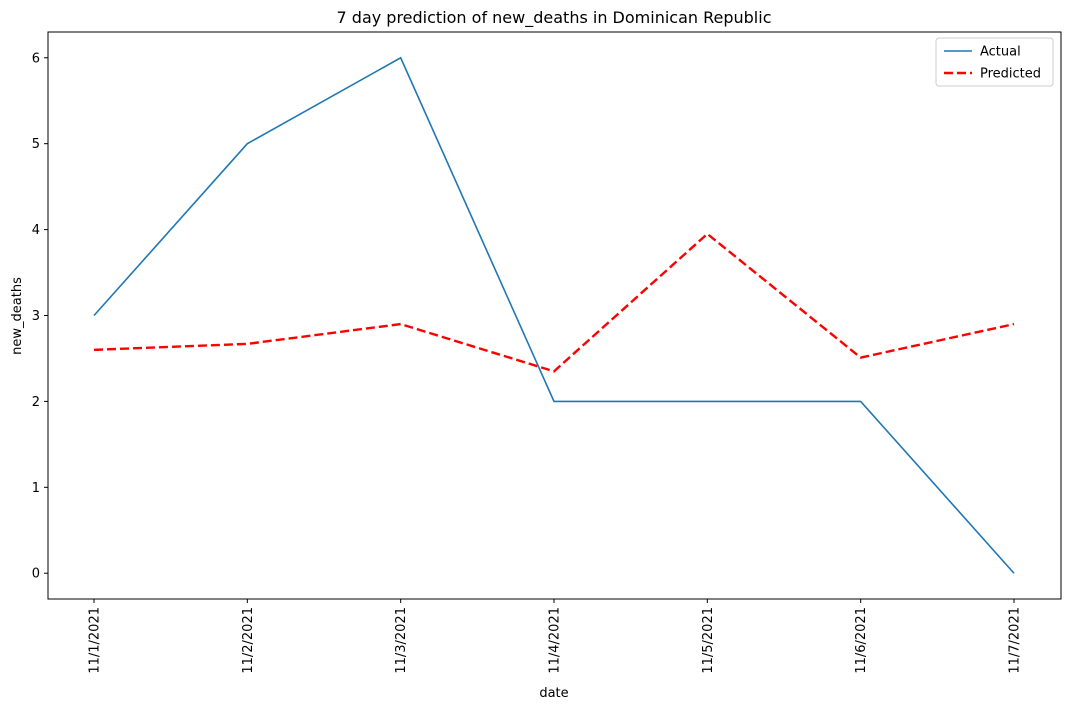  I want to click on y-axis-ticks: 0 1 2 3 4 5 6, so click(40, 316).